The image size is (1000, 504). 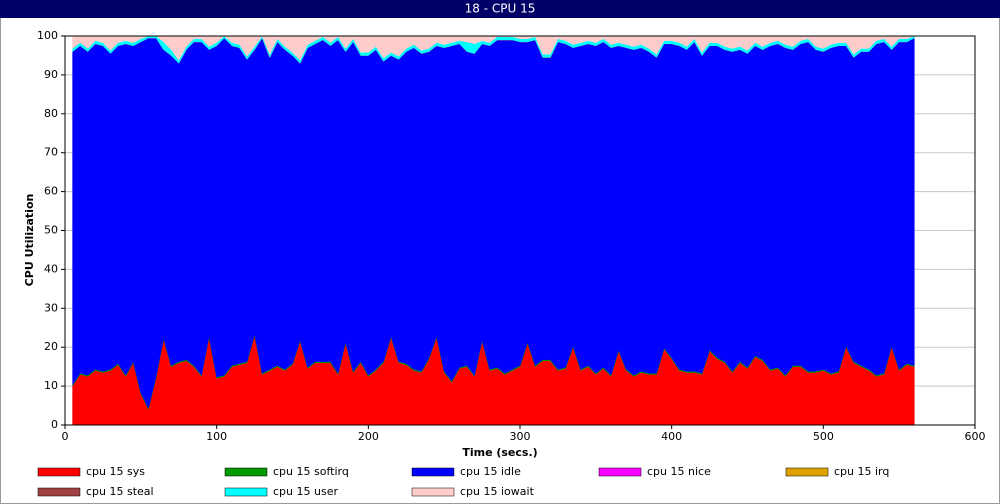 What do you see at coordinates (54, 424) in the screenshot?
I see `y-tick-label: 0` at bounding box center [54, 424].